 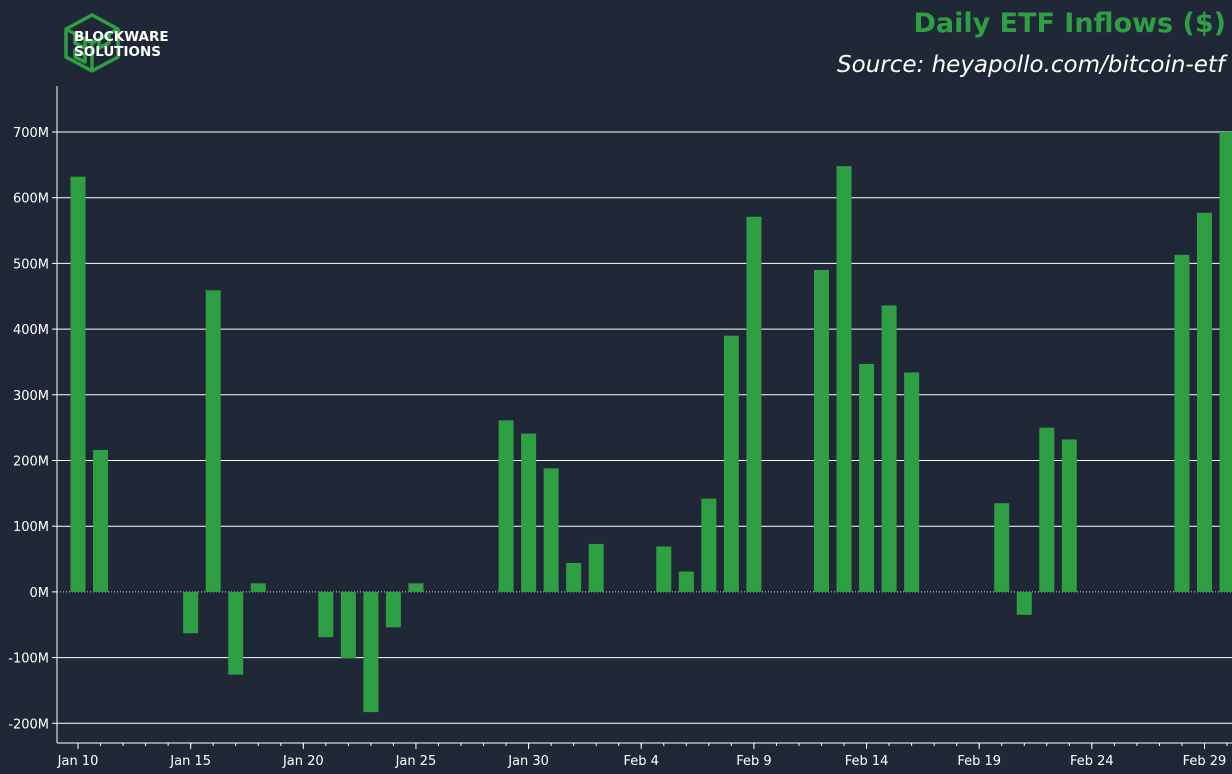 What do you see at coordinates (1031, 65) in the screenshot?
I see `chart-source: Source: heyapollo.com/bitcoin-etf` at bounding box center [1031, 65].